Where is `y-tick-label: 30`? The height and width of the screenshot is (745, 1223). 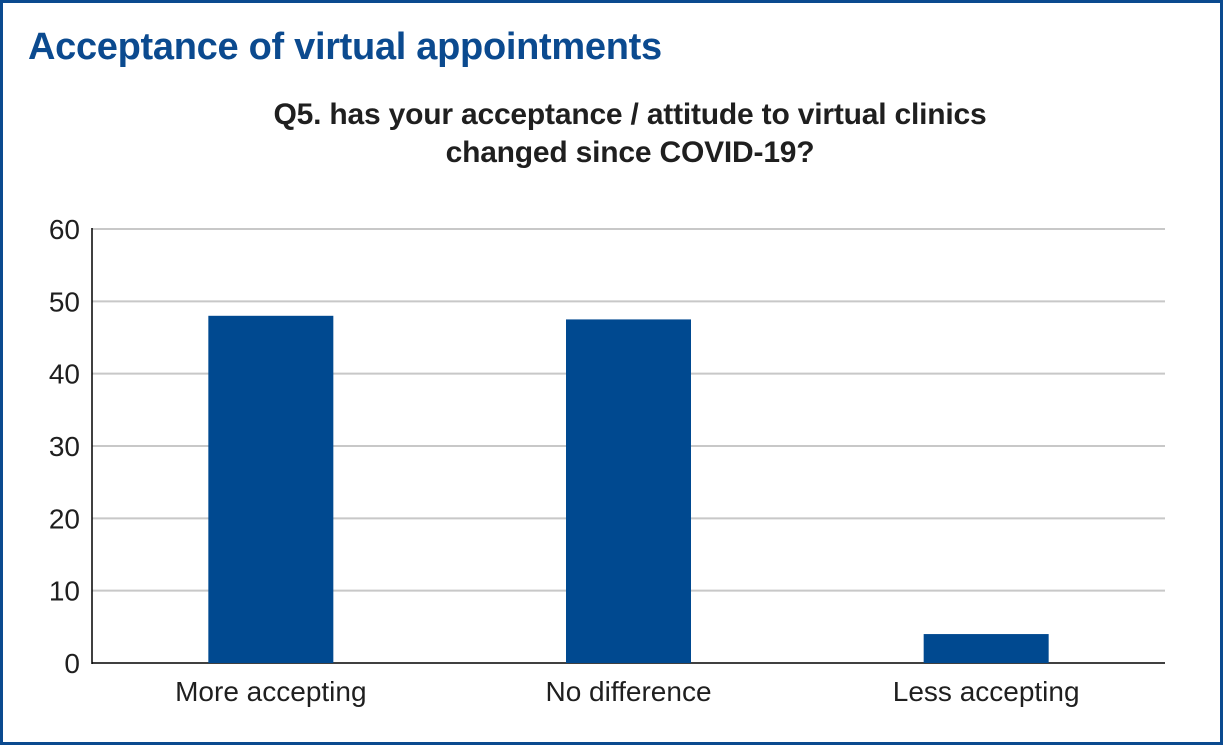
y-tick-label: 30 is located at coordinates (64, 446).